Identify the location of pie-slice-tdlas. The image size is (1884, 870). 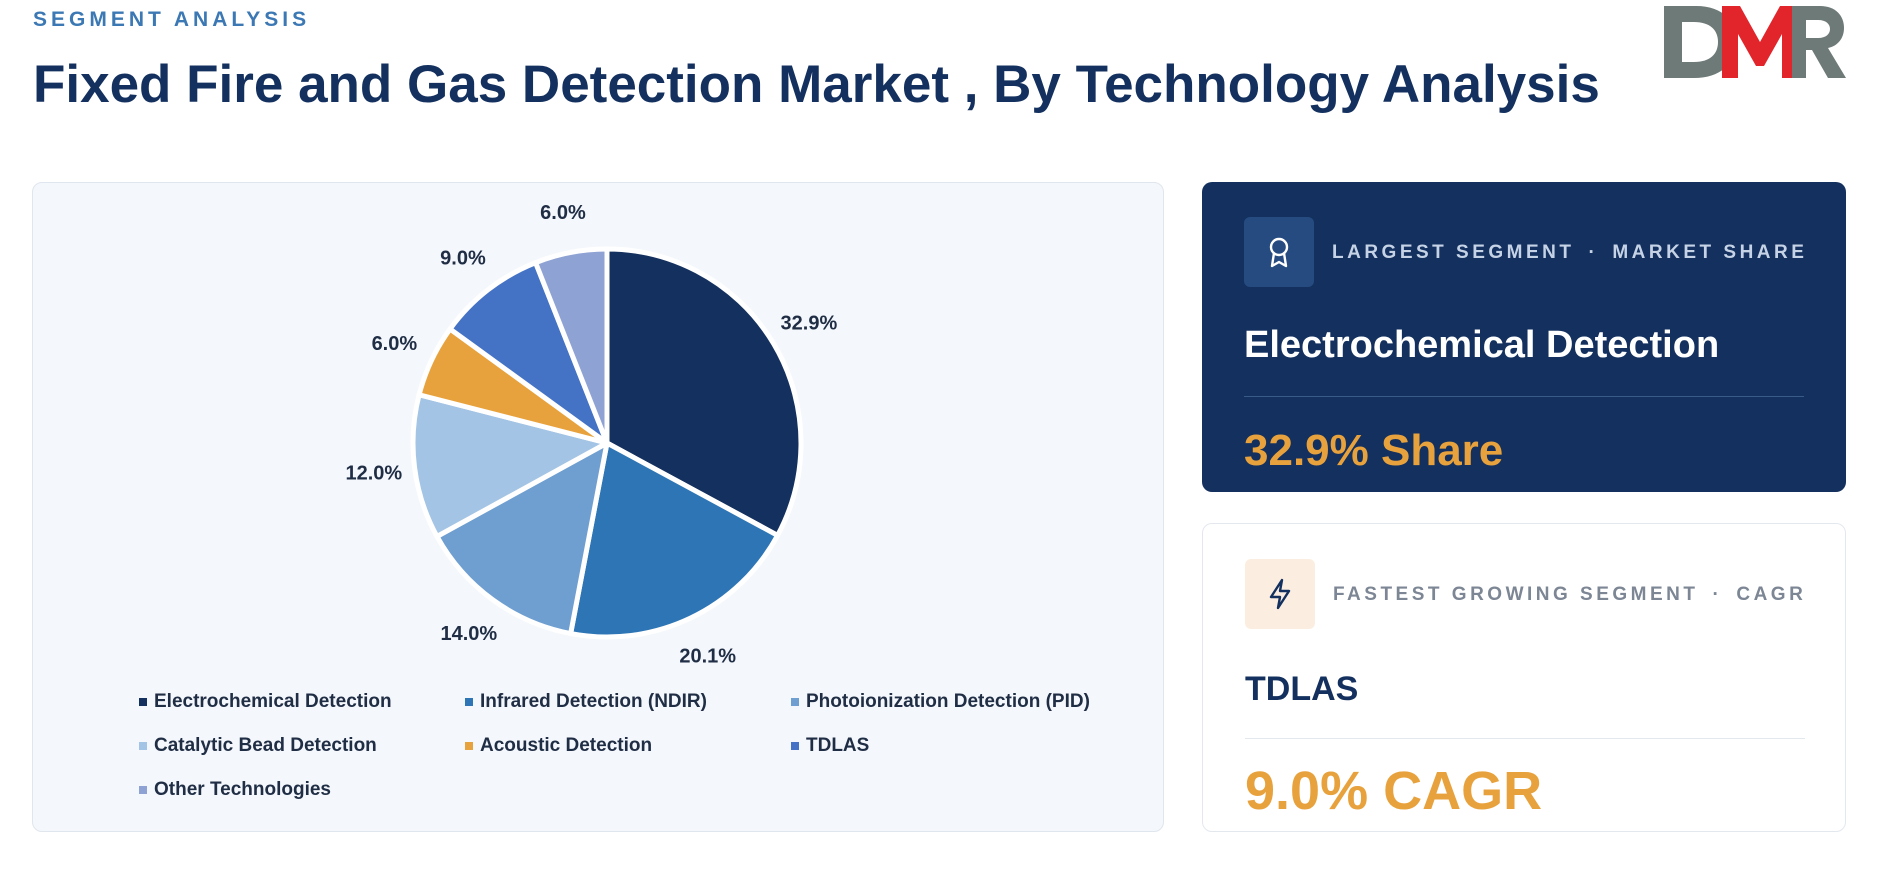
(528, 353).